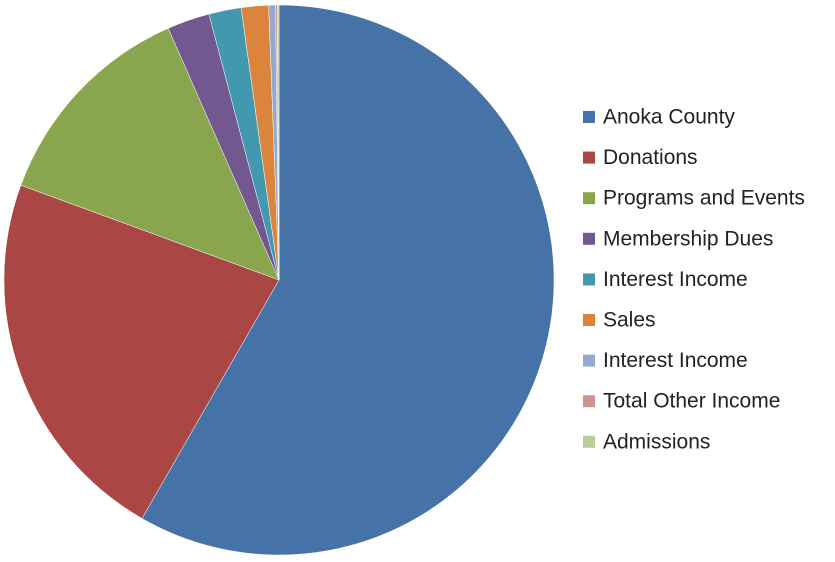 This screenshot has height=562, width=835. I want to click on legend-label: Admissions, so click(656, 441).